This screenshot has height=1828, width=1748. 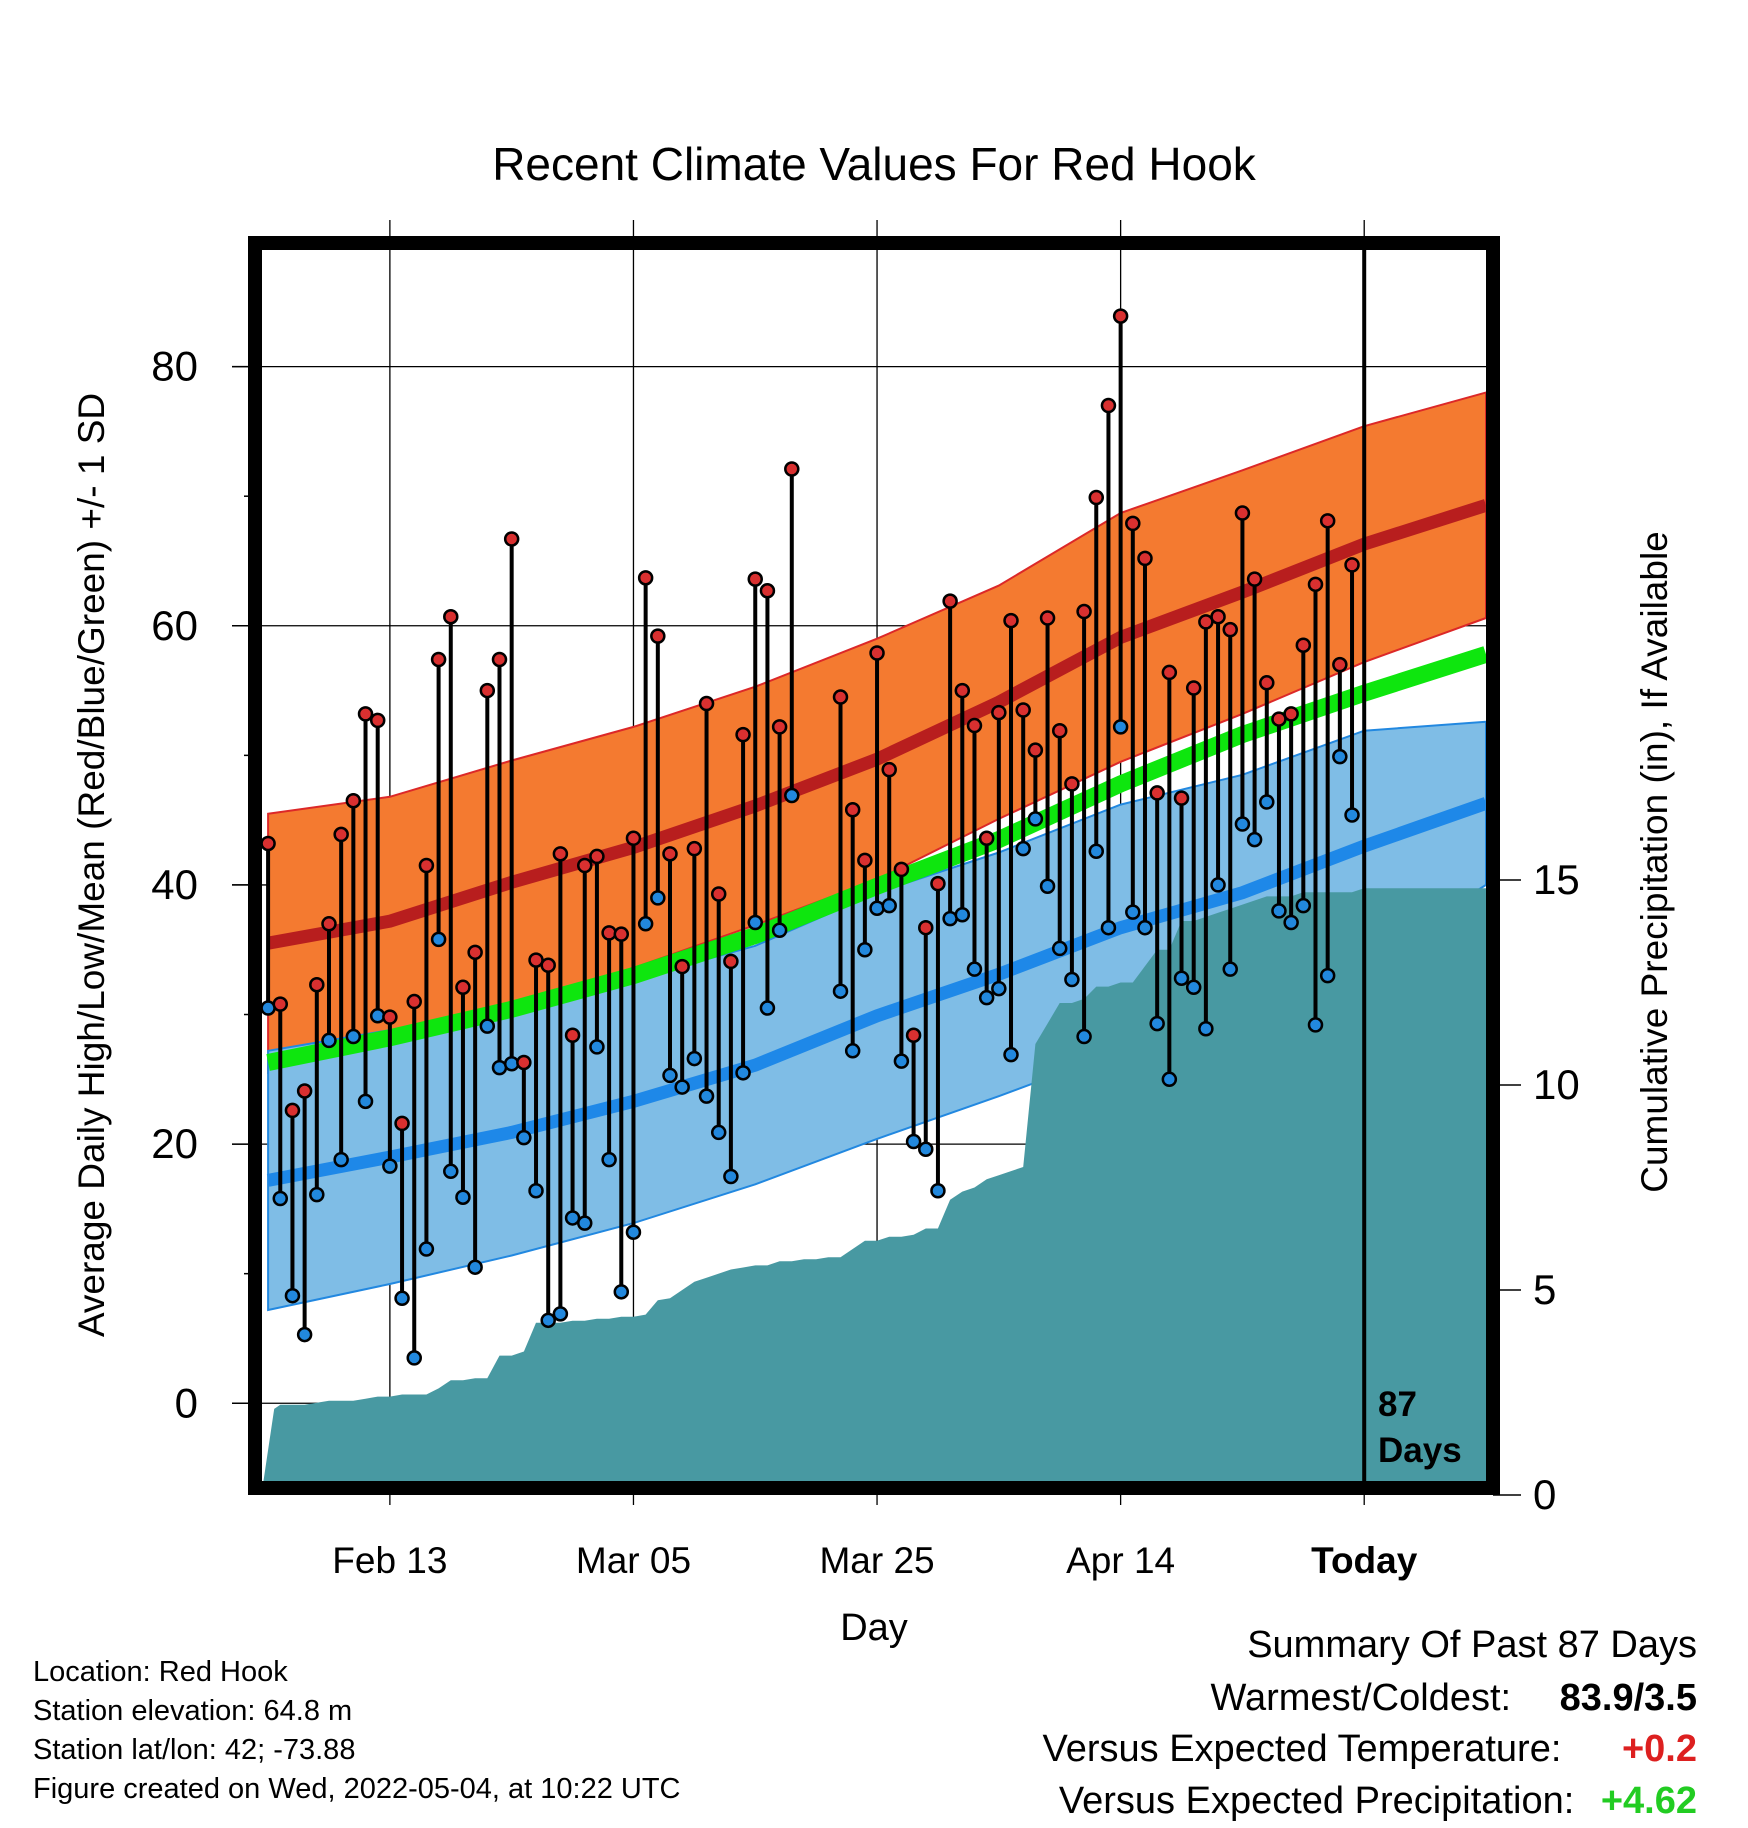 I want to click on y2-tick-label-2: 10, so click(x=1556, y=1084).